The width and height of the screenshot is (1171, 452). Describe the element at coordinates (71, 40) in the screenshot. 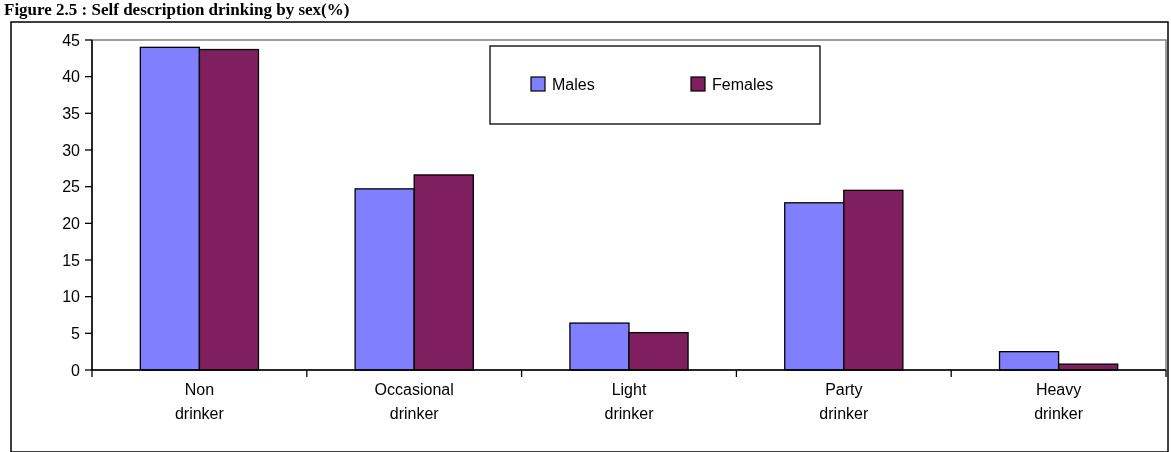

I see `y-tick-label: 45` at that location.